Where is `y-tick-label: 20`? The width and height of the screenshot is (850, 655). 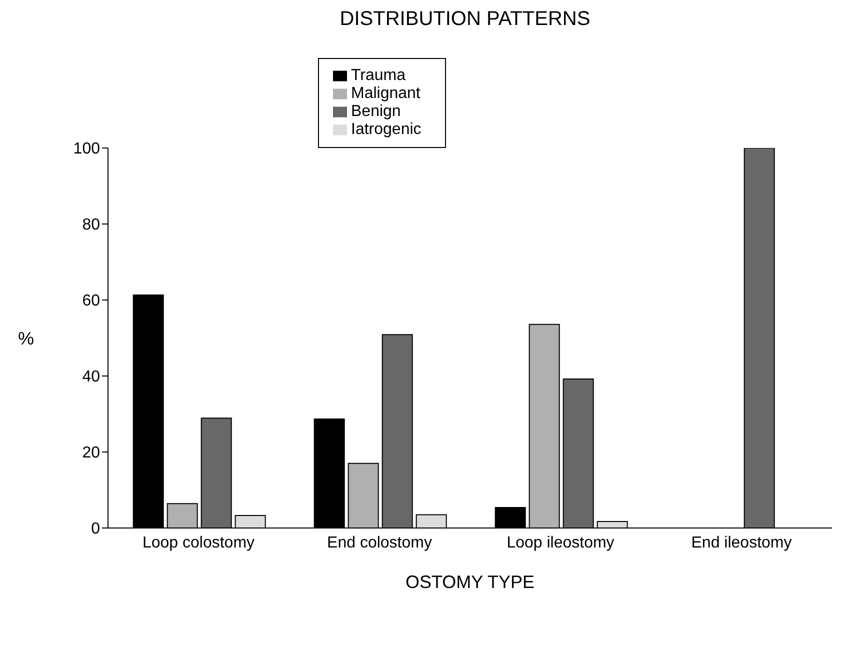
y-tick-label: 20 is located at coordinates (91, 453).